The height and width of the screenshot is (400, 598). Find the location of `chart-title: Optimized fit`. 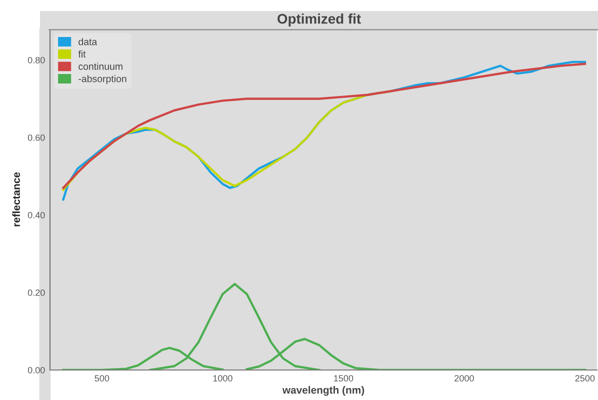

chart-title: Optimized fit is located at coordinates (319, 20).